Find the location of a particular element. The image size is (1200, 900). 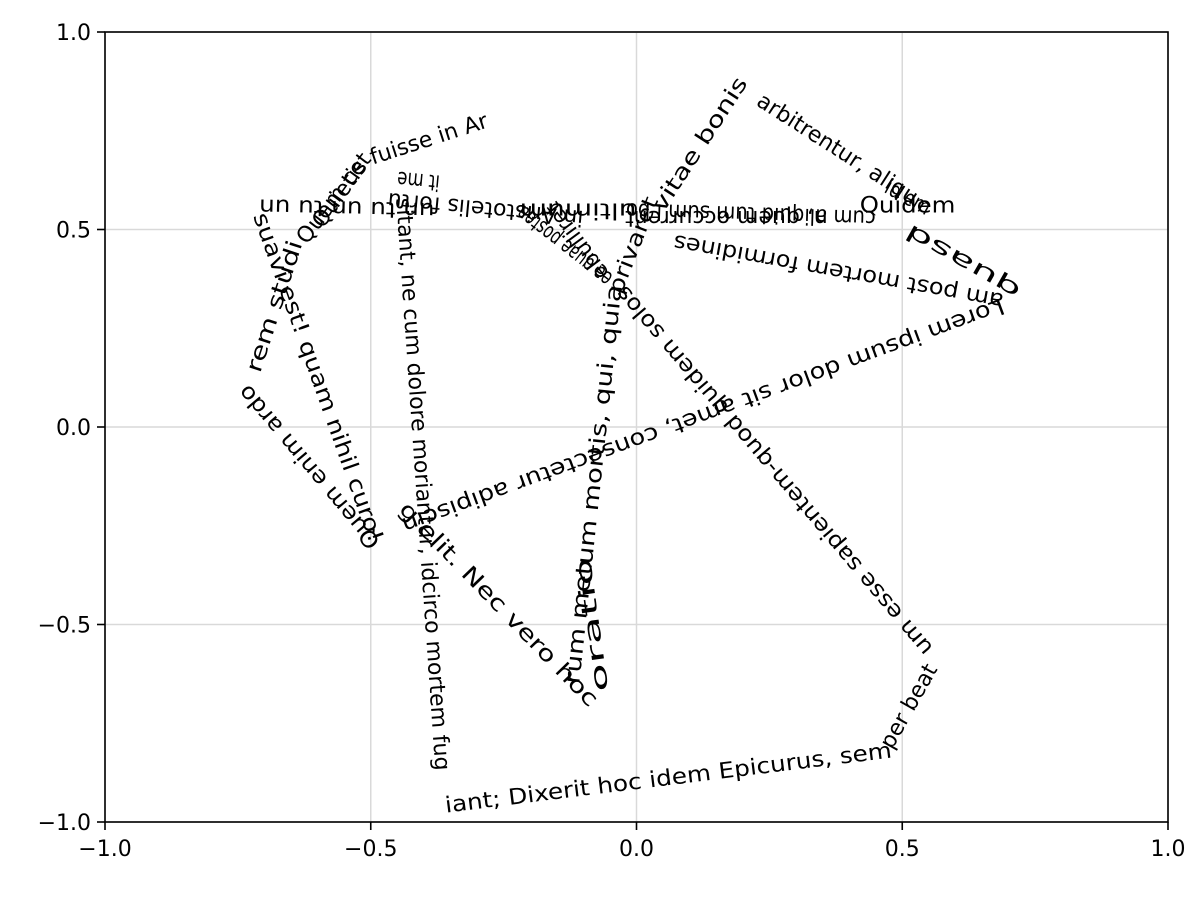

text-path-segment: it me is located at coordinates (418, 180).